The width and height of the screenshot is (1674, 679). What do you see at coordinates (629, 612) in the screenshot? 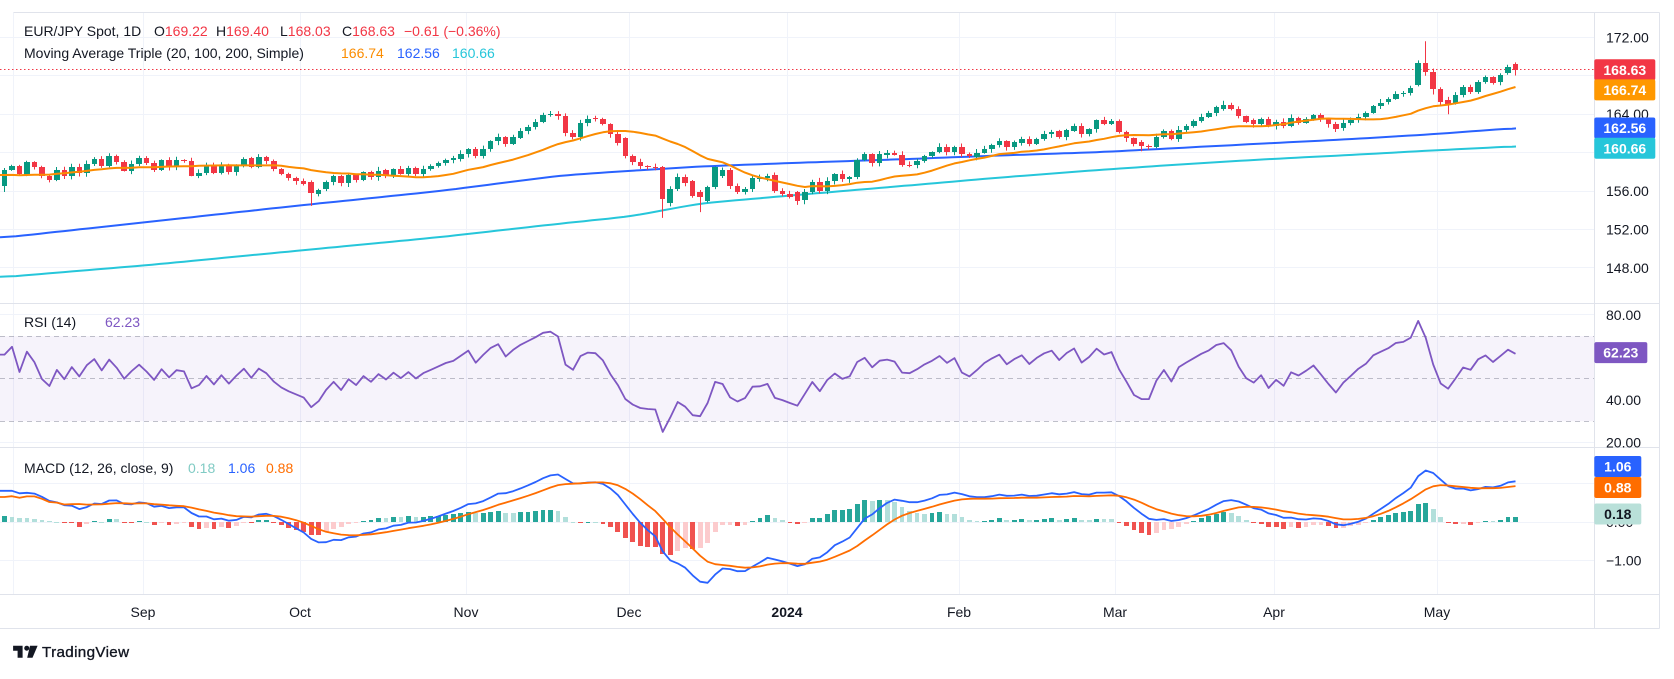
I see `svg-text: Dec` at bounding box center [629, 612].